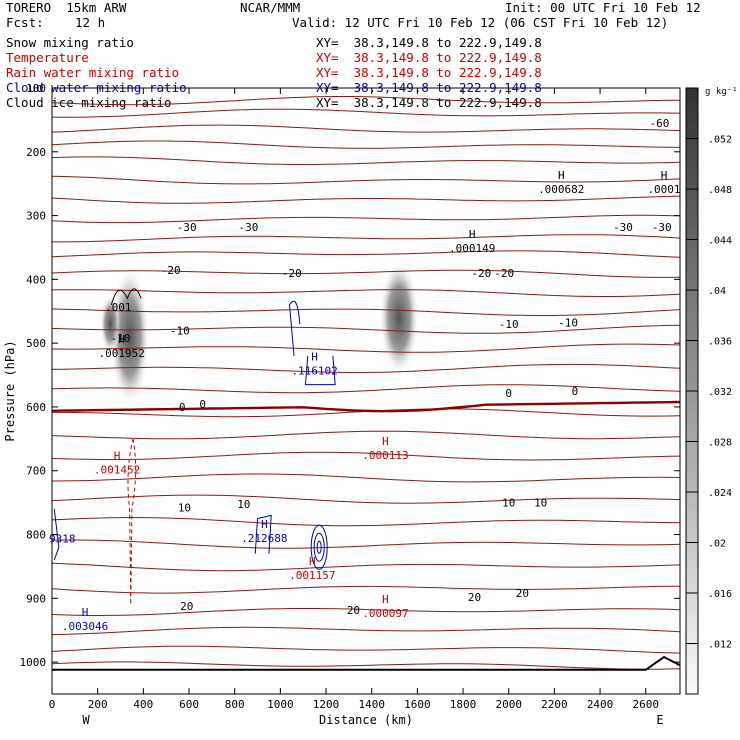  Describe the element at coordinates (720, 443) in the screenshot. I see `colorbar-tick-label: .028` at that location.